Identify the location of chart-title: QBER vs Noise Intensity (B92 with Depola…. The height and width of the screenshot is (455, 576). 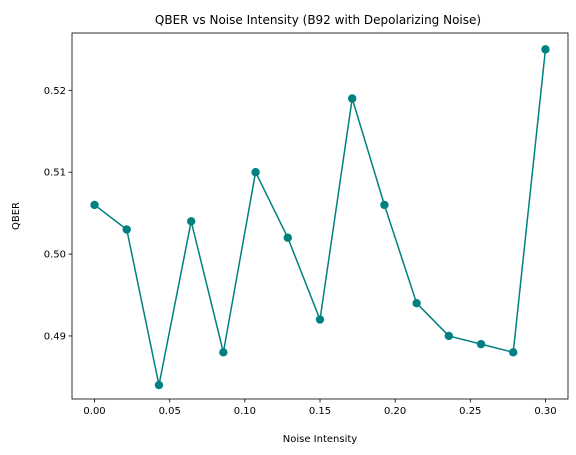
(318, 20).